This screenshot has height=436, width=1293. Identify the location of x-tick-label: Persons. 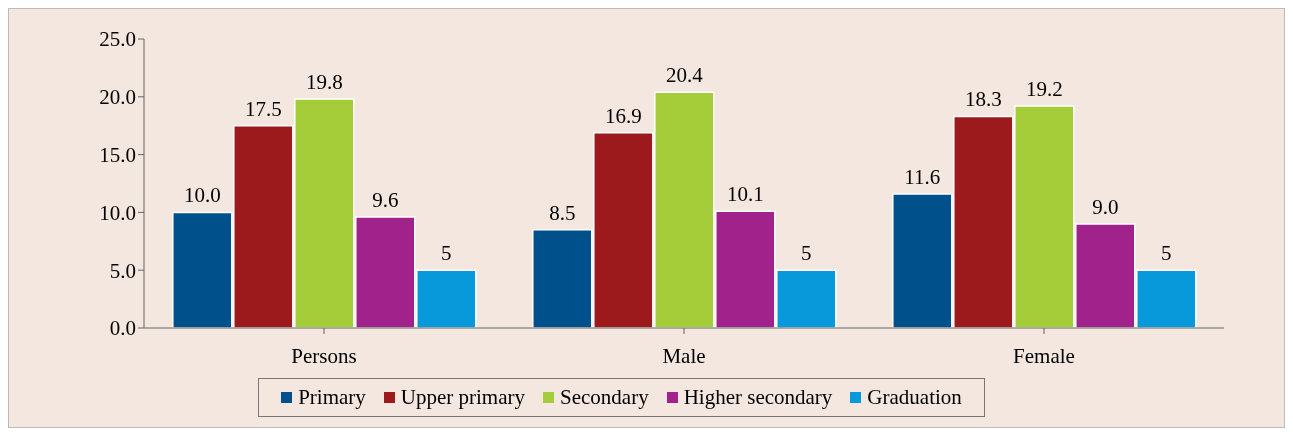
(324, 355).